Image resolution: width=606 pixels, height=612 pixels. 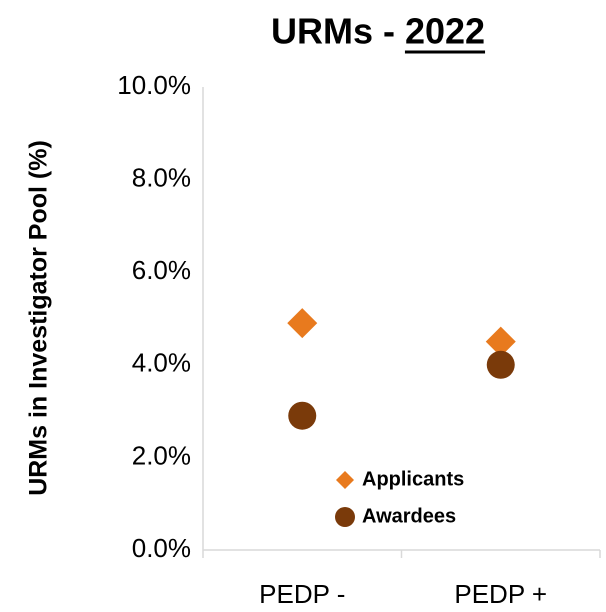 What do you see at coordinates (378, 31) in the screenshot?
I see `chart-title: URMs - 2022` at bounding box center [378, 31].